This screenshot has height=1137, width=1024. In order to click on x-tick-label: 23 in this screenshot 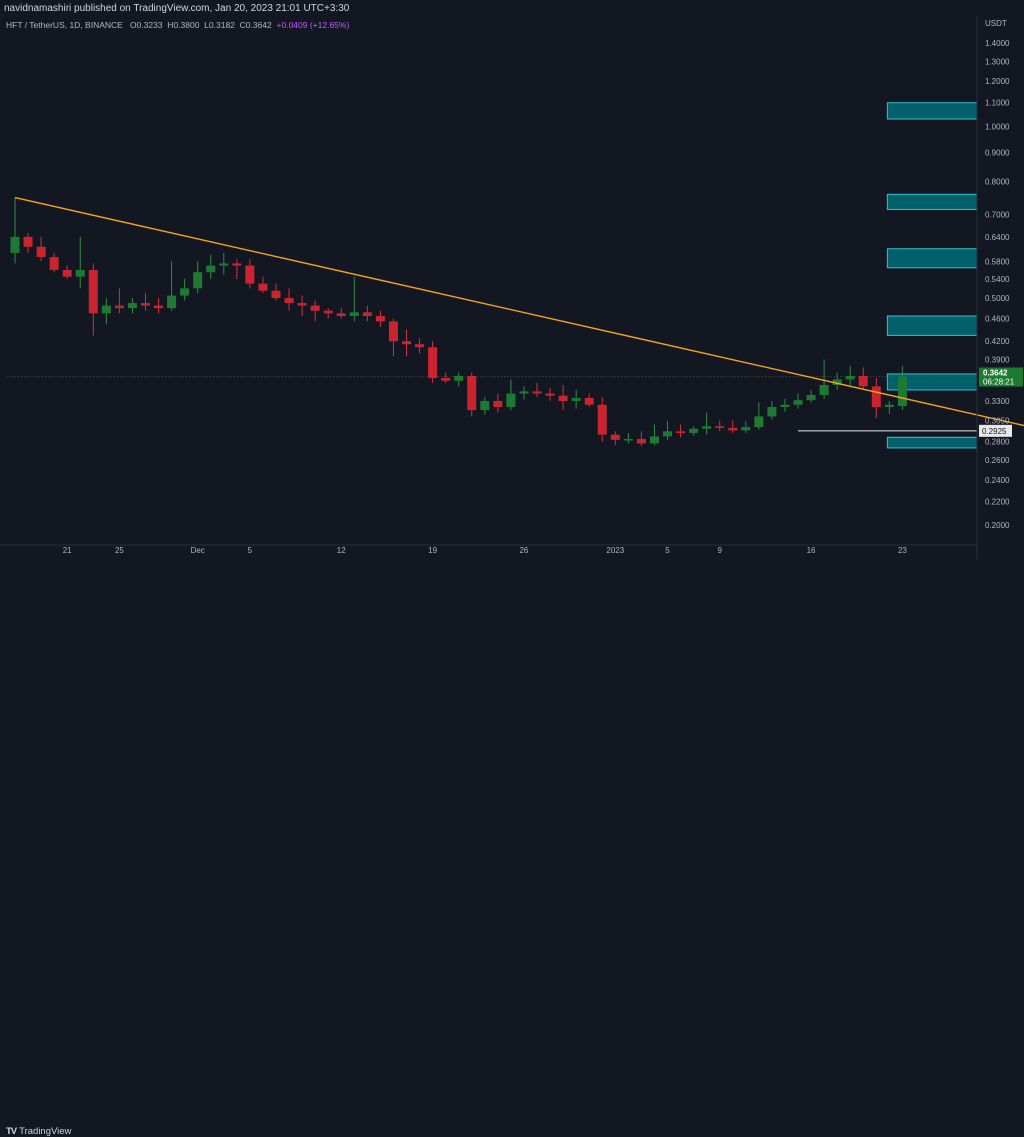, I will do `click(902, 550)`.